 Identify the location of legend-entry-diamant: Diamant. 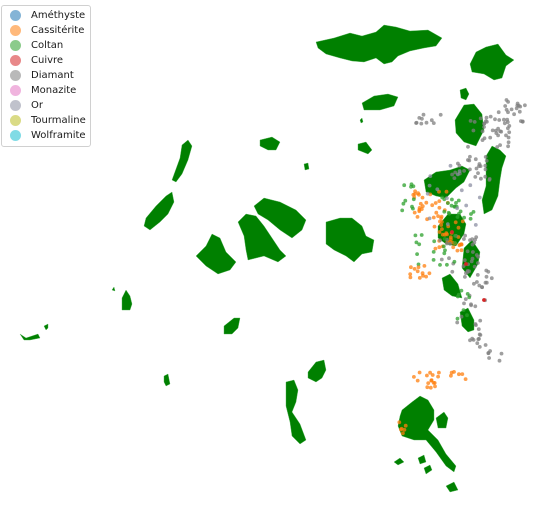
(46, 75).